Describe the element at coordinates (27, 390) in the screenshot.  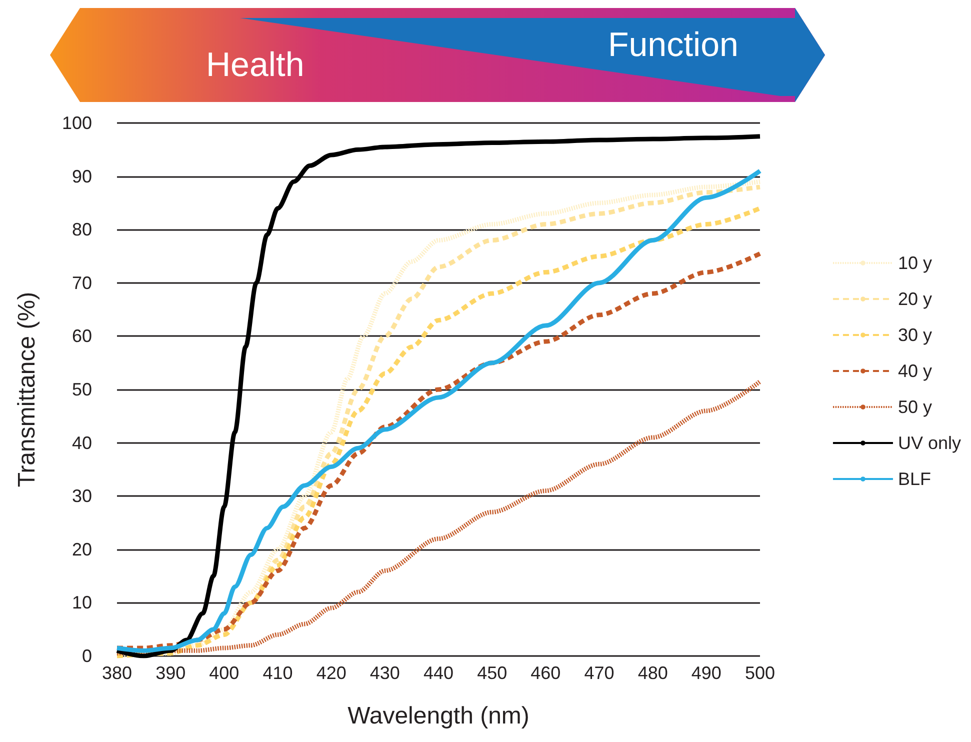
I see `y-axis-title: Transmittance (%)` at that location.